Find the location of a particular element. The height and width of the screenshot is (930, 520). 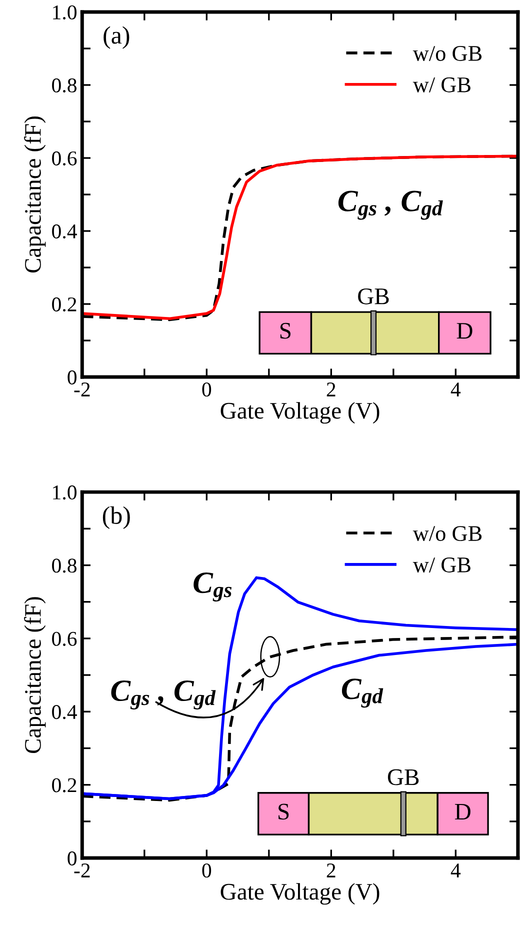

annotation: C$_{gs}$ , C$_{gd}$ is located at coordinates (390, 205).